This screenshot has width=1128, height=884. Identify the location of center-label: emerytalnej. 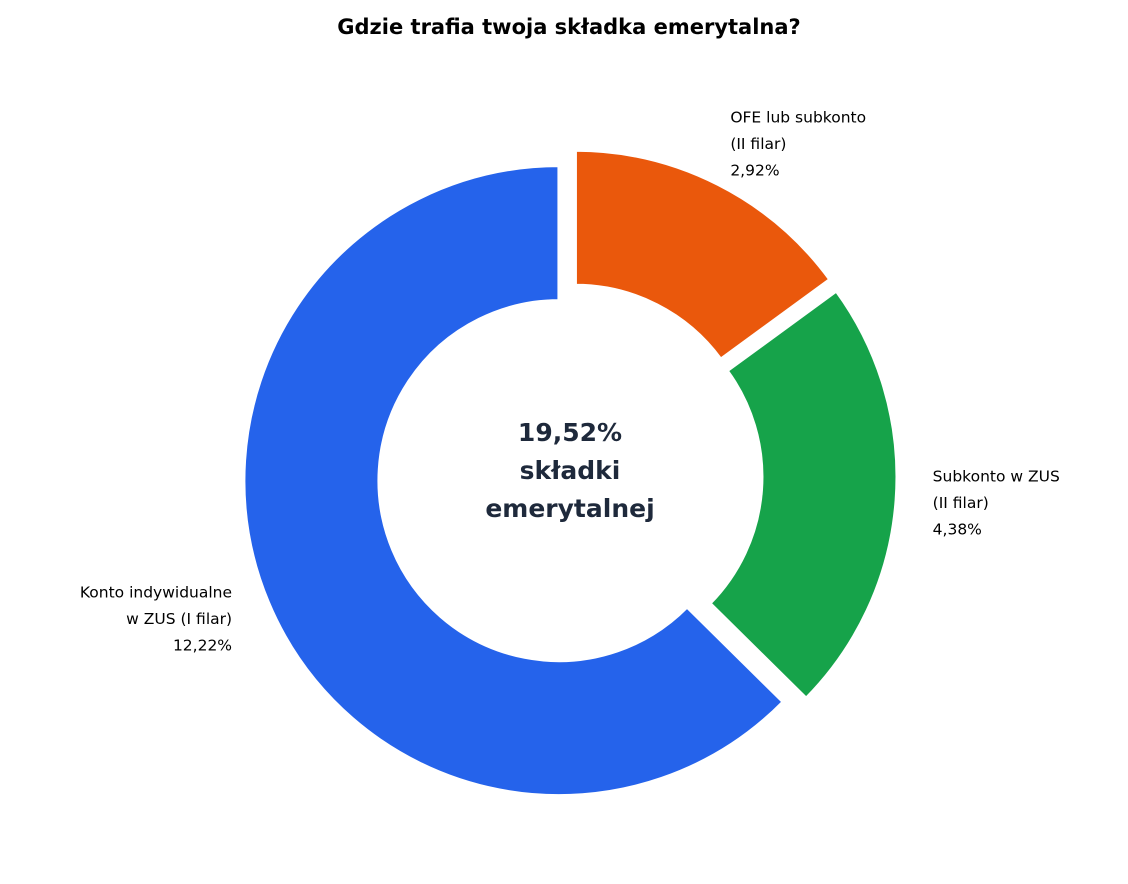
(569, 508).